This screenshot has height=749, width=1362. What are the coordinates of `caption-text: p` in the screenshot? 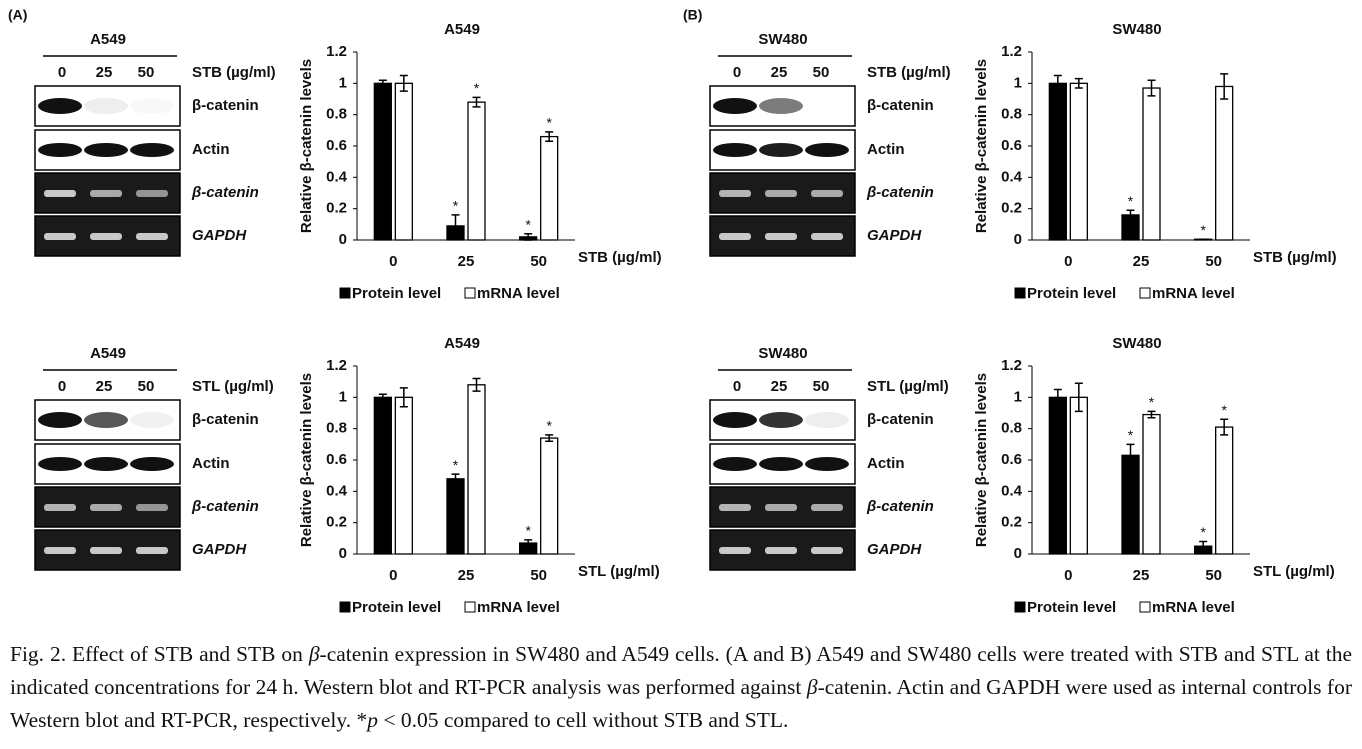 It's located at (372, 720).